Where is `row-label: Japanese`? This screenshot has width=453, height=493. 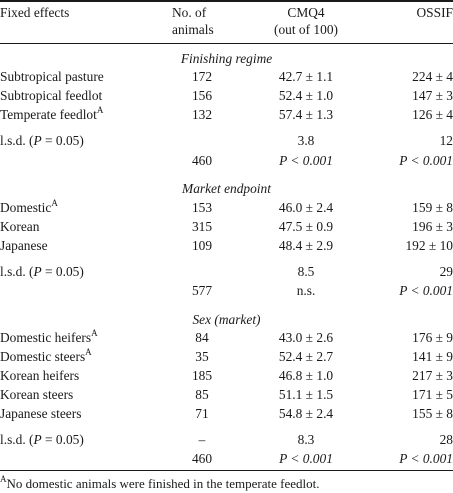
row-label: Japanese is located at coordinates (24, 245).